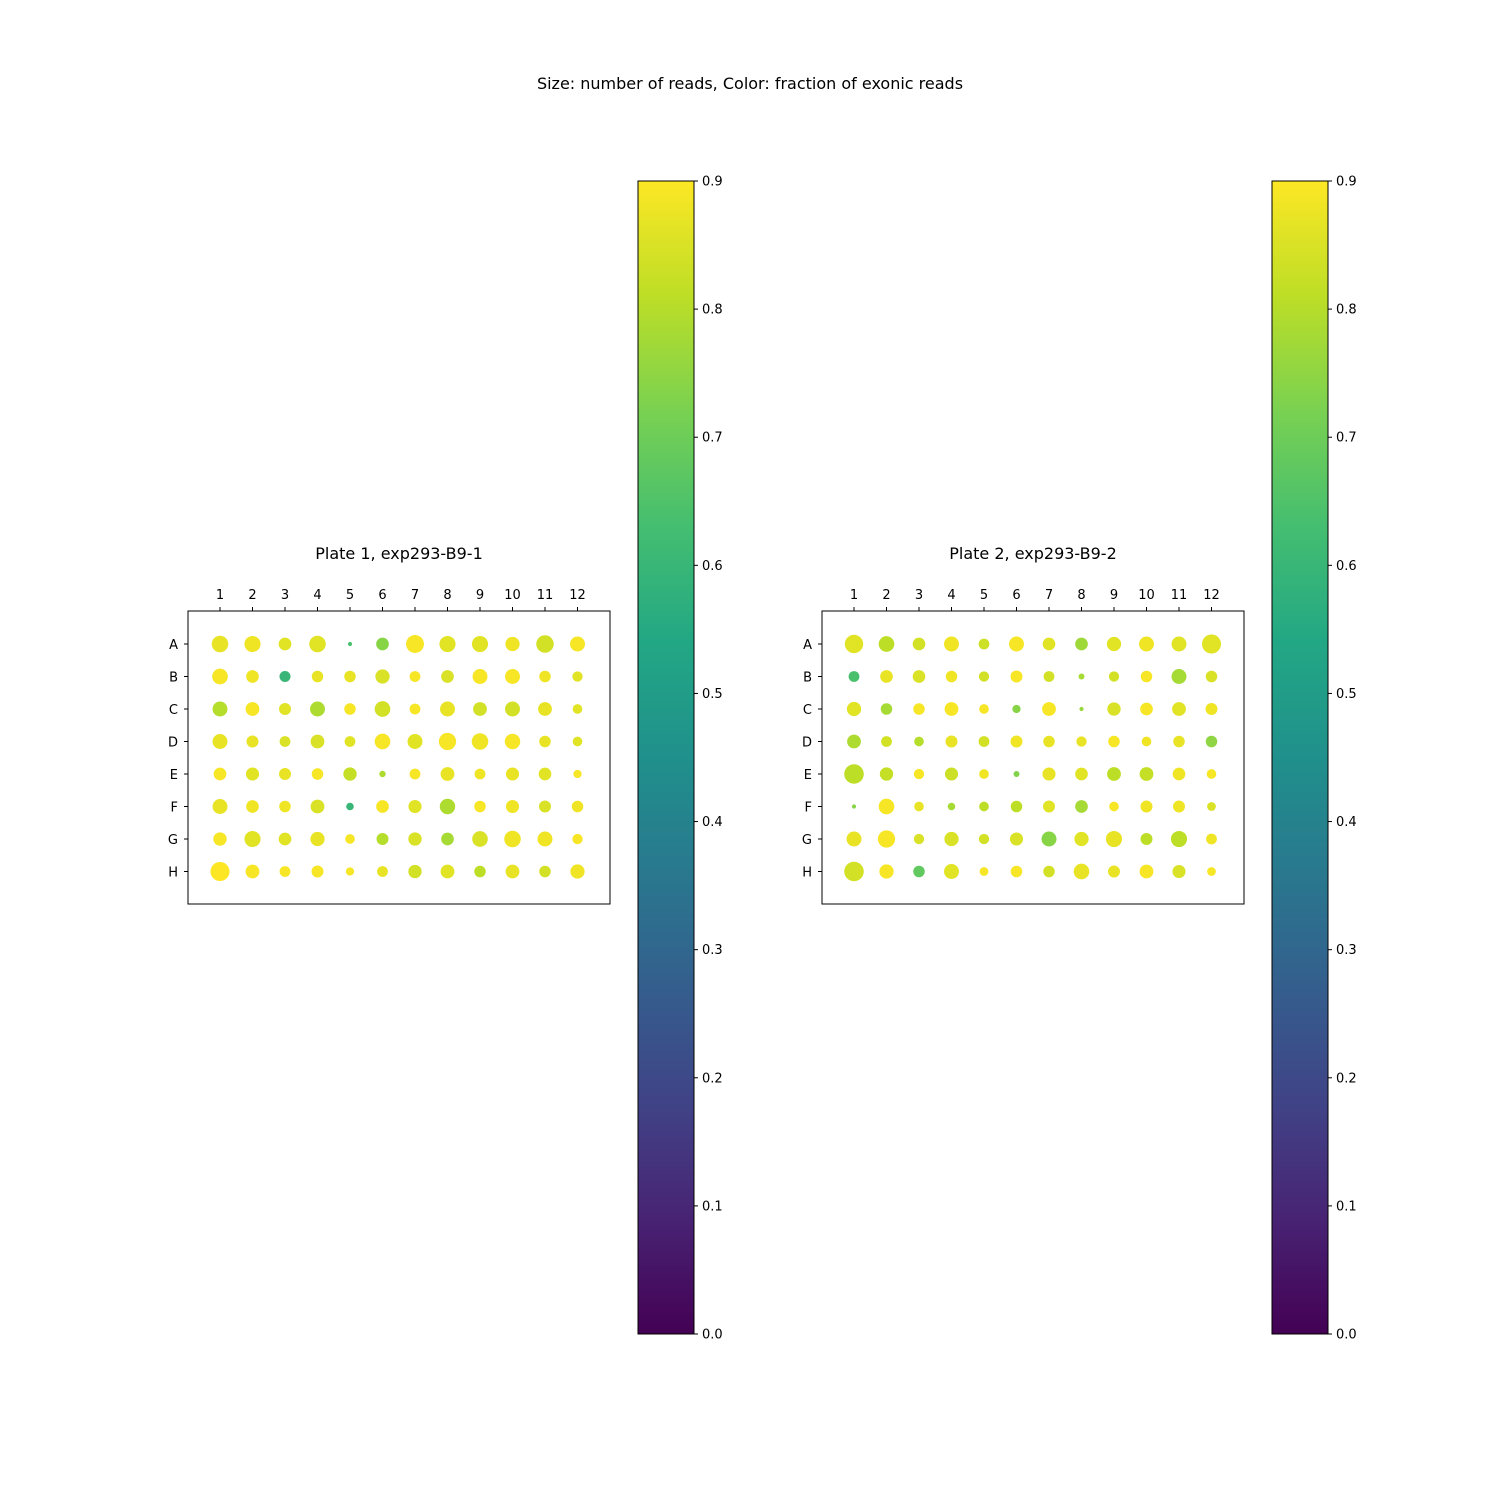  What do you see at coordinates (807, 743) in the screenshot?
I see `y-tick-label: D` at bounding box center [807, 743].